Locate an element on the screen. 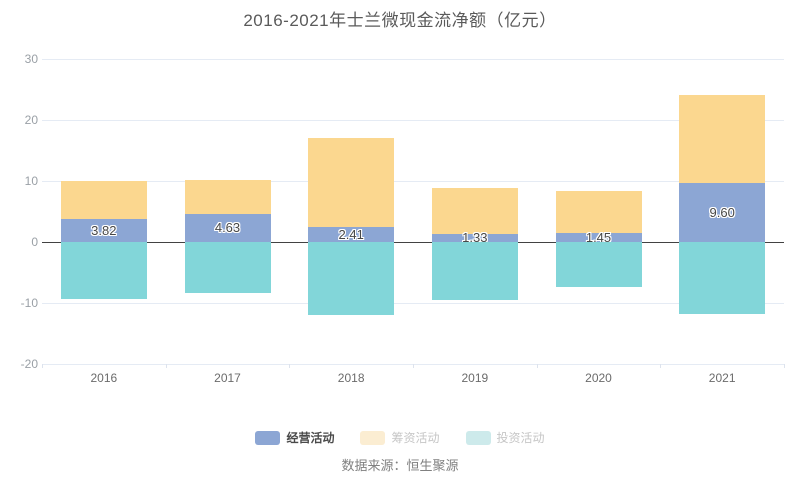 The image size is (800, 501). bar-value-label-2016: 3.82 is located at coordinates (104, 230).